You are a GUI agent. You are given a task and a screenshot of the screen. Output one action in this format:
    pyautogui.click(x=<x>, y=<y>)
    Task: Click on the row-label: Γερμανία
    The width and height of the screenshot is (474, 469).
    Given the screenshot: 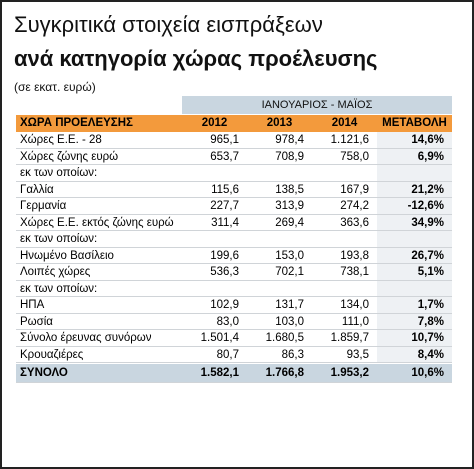 What is the action you would take?
    pyautogui.click(x=43, y=206)
    